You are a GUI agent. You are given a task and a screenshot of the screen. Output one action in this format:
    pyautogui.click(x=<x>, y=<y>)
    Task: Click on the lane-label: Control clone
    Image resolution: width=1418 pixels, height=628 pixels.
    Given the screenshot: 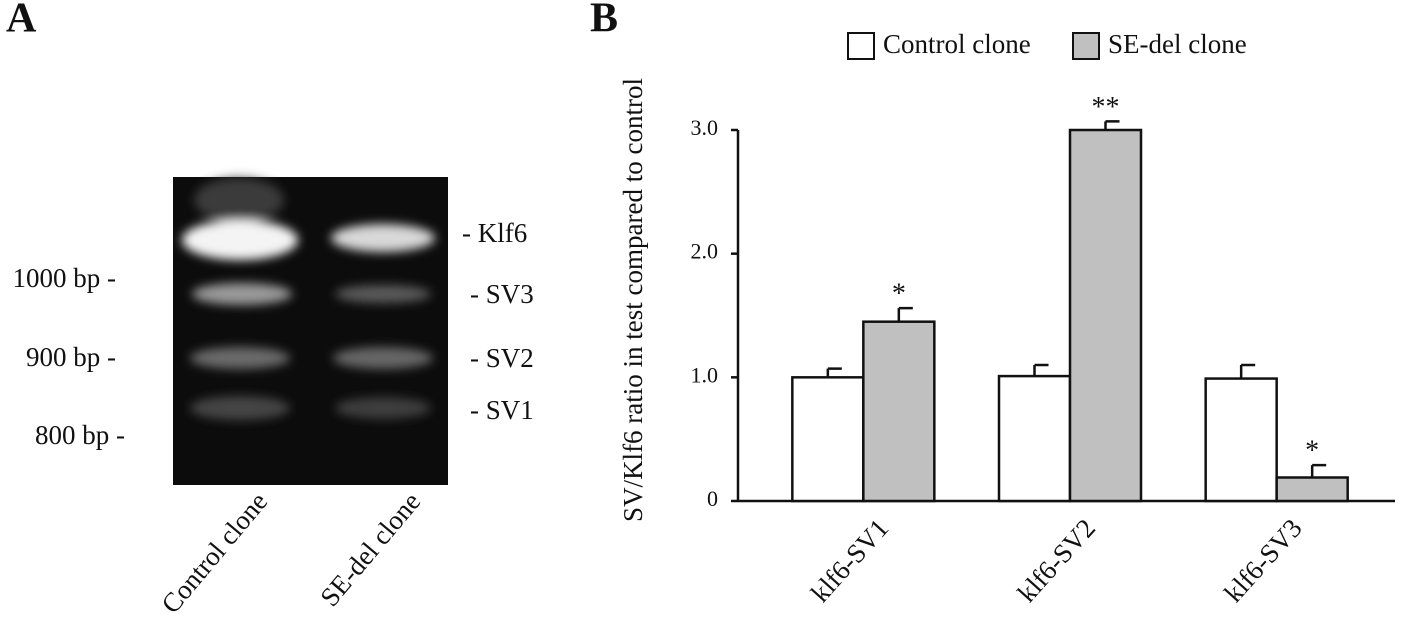 What is the action you would take?
    pyautogui.click(x=214, y=553)
    